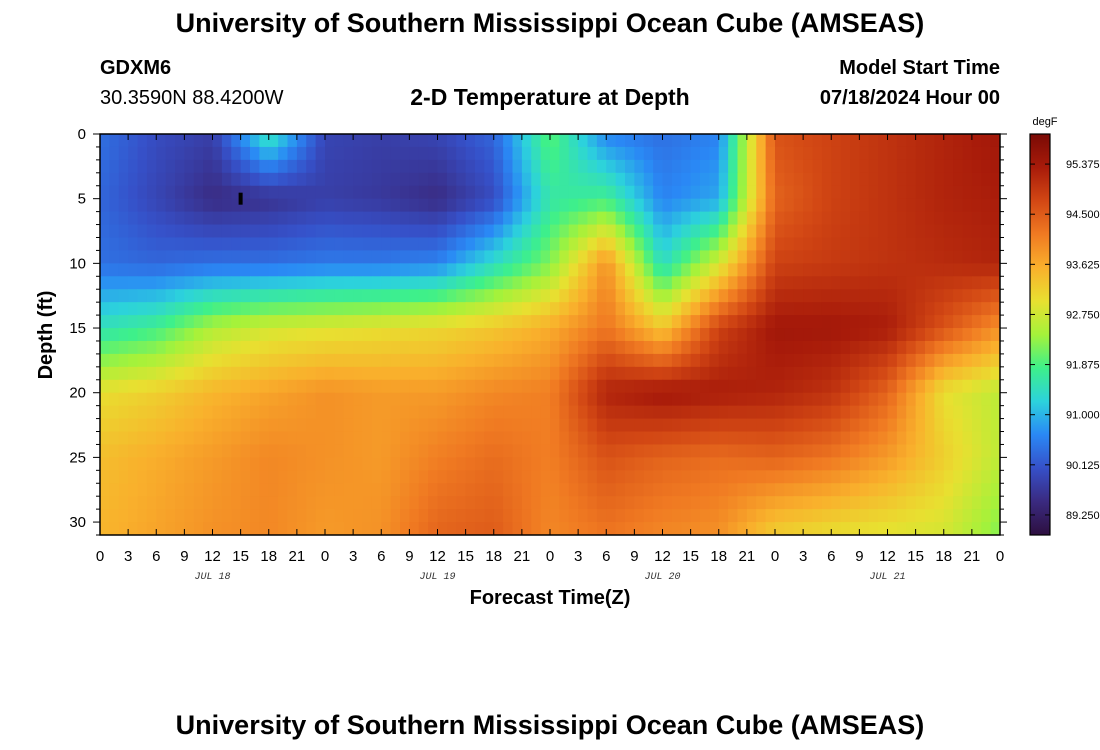 The image size is (1100, 750). What do you see at coordinates (1040, 334) in the screenshot?
I see `colorbar-scale` at bounding box center [1040, 334].